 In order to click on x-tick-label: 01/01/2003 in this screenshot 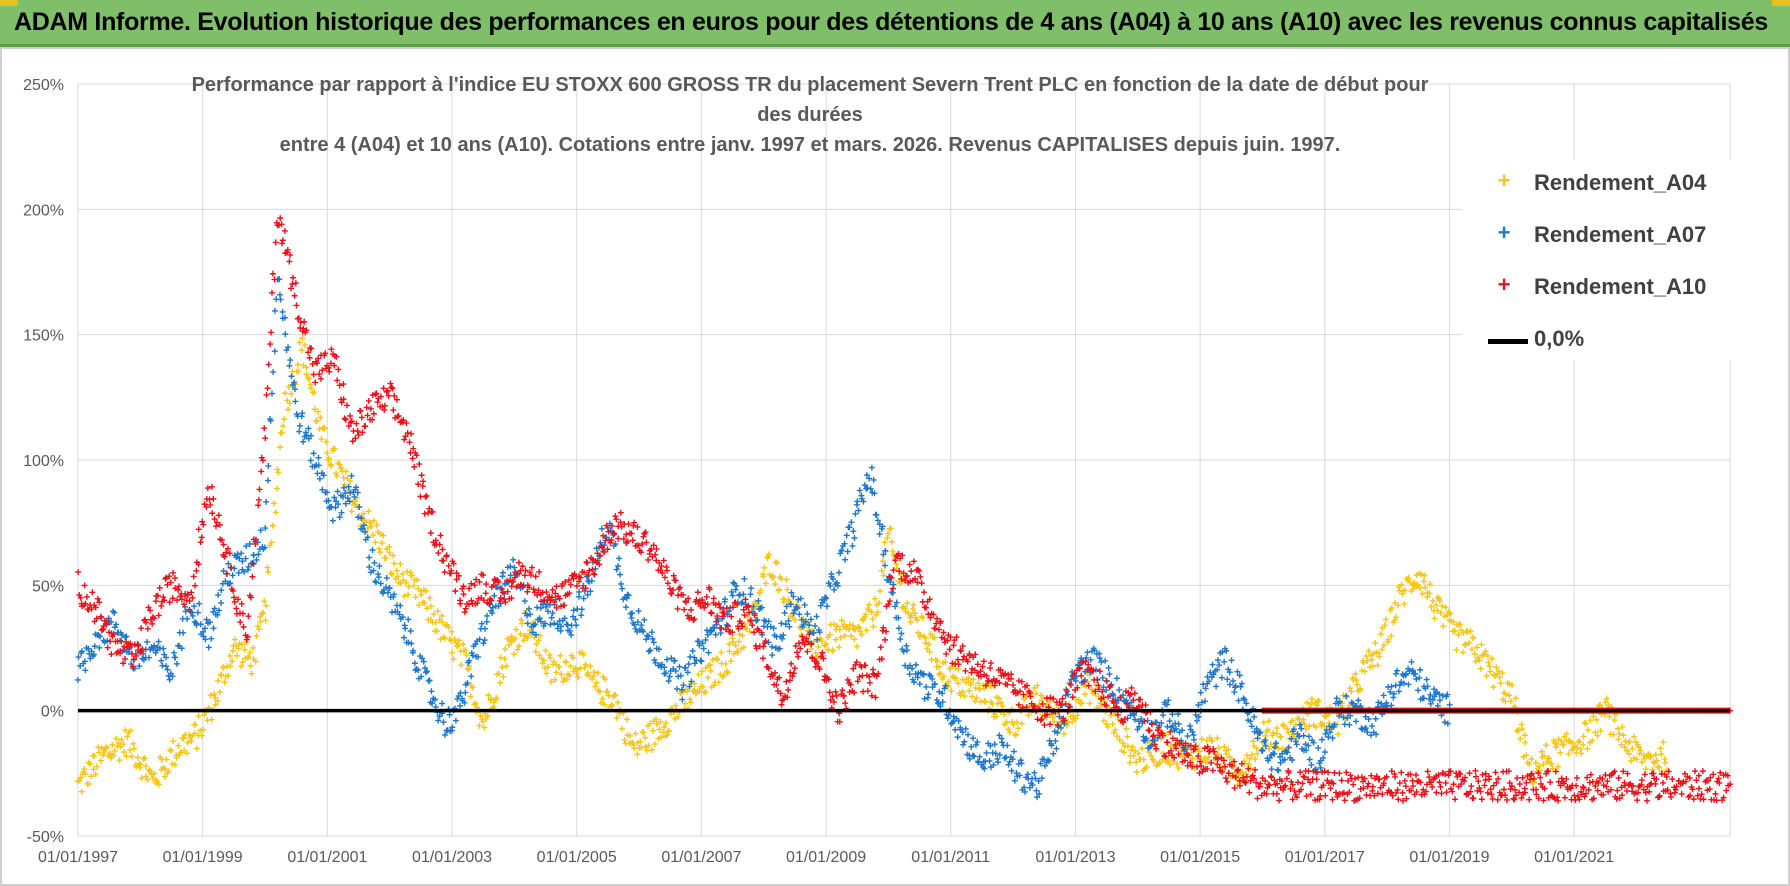, I will do `click(452, 857)`.